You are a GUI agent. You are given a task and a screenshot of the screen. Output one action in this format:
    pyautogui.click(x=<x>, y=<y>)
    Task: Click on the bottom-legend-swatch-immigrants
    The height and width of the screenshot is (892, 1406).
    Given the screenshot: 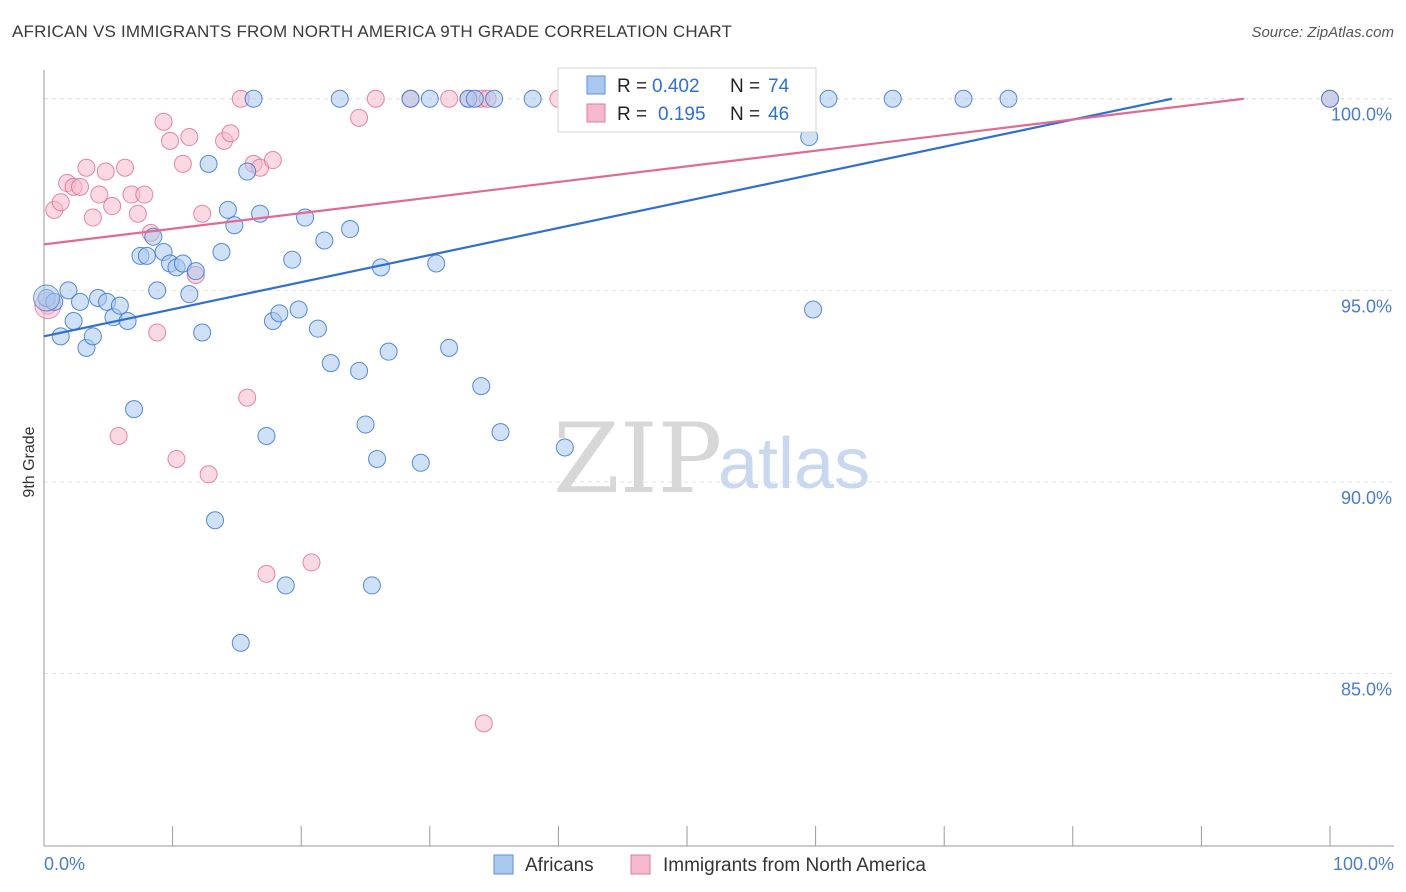 What is the action you would take?
    pyautogui.click(x=640, y=864)
    